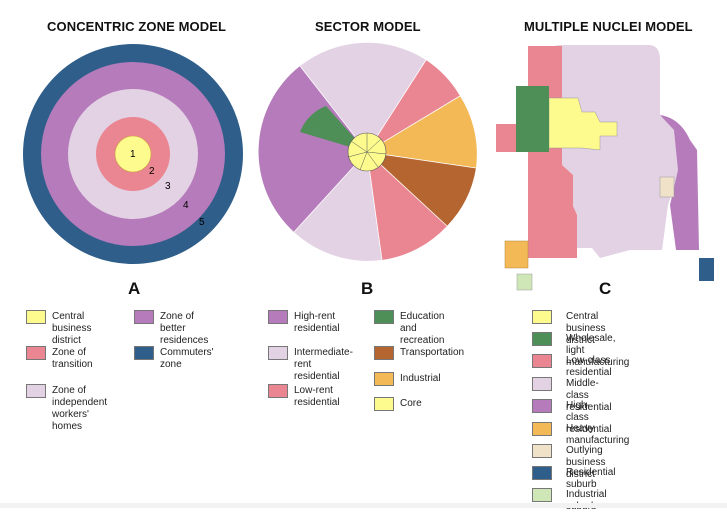  Describe the element at coordinates (542, 384) in the screenshot. I see `swatch-middle-class-residential` at that location.